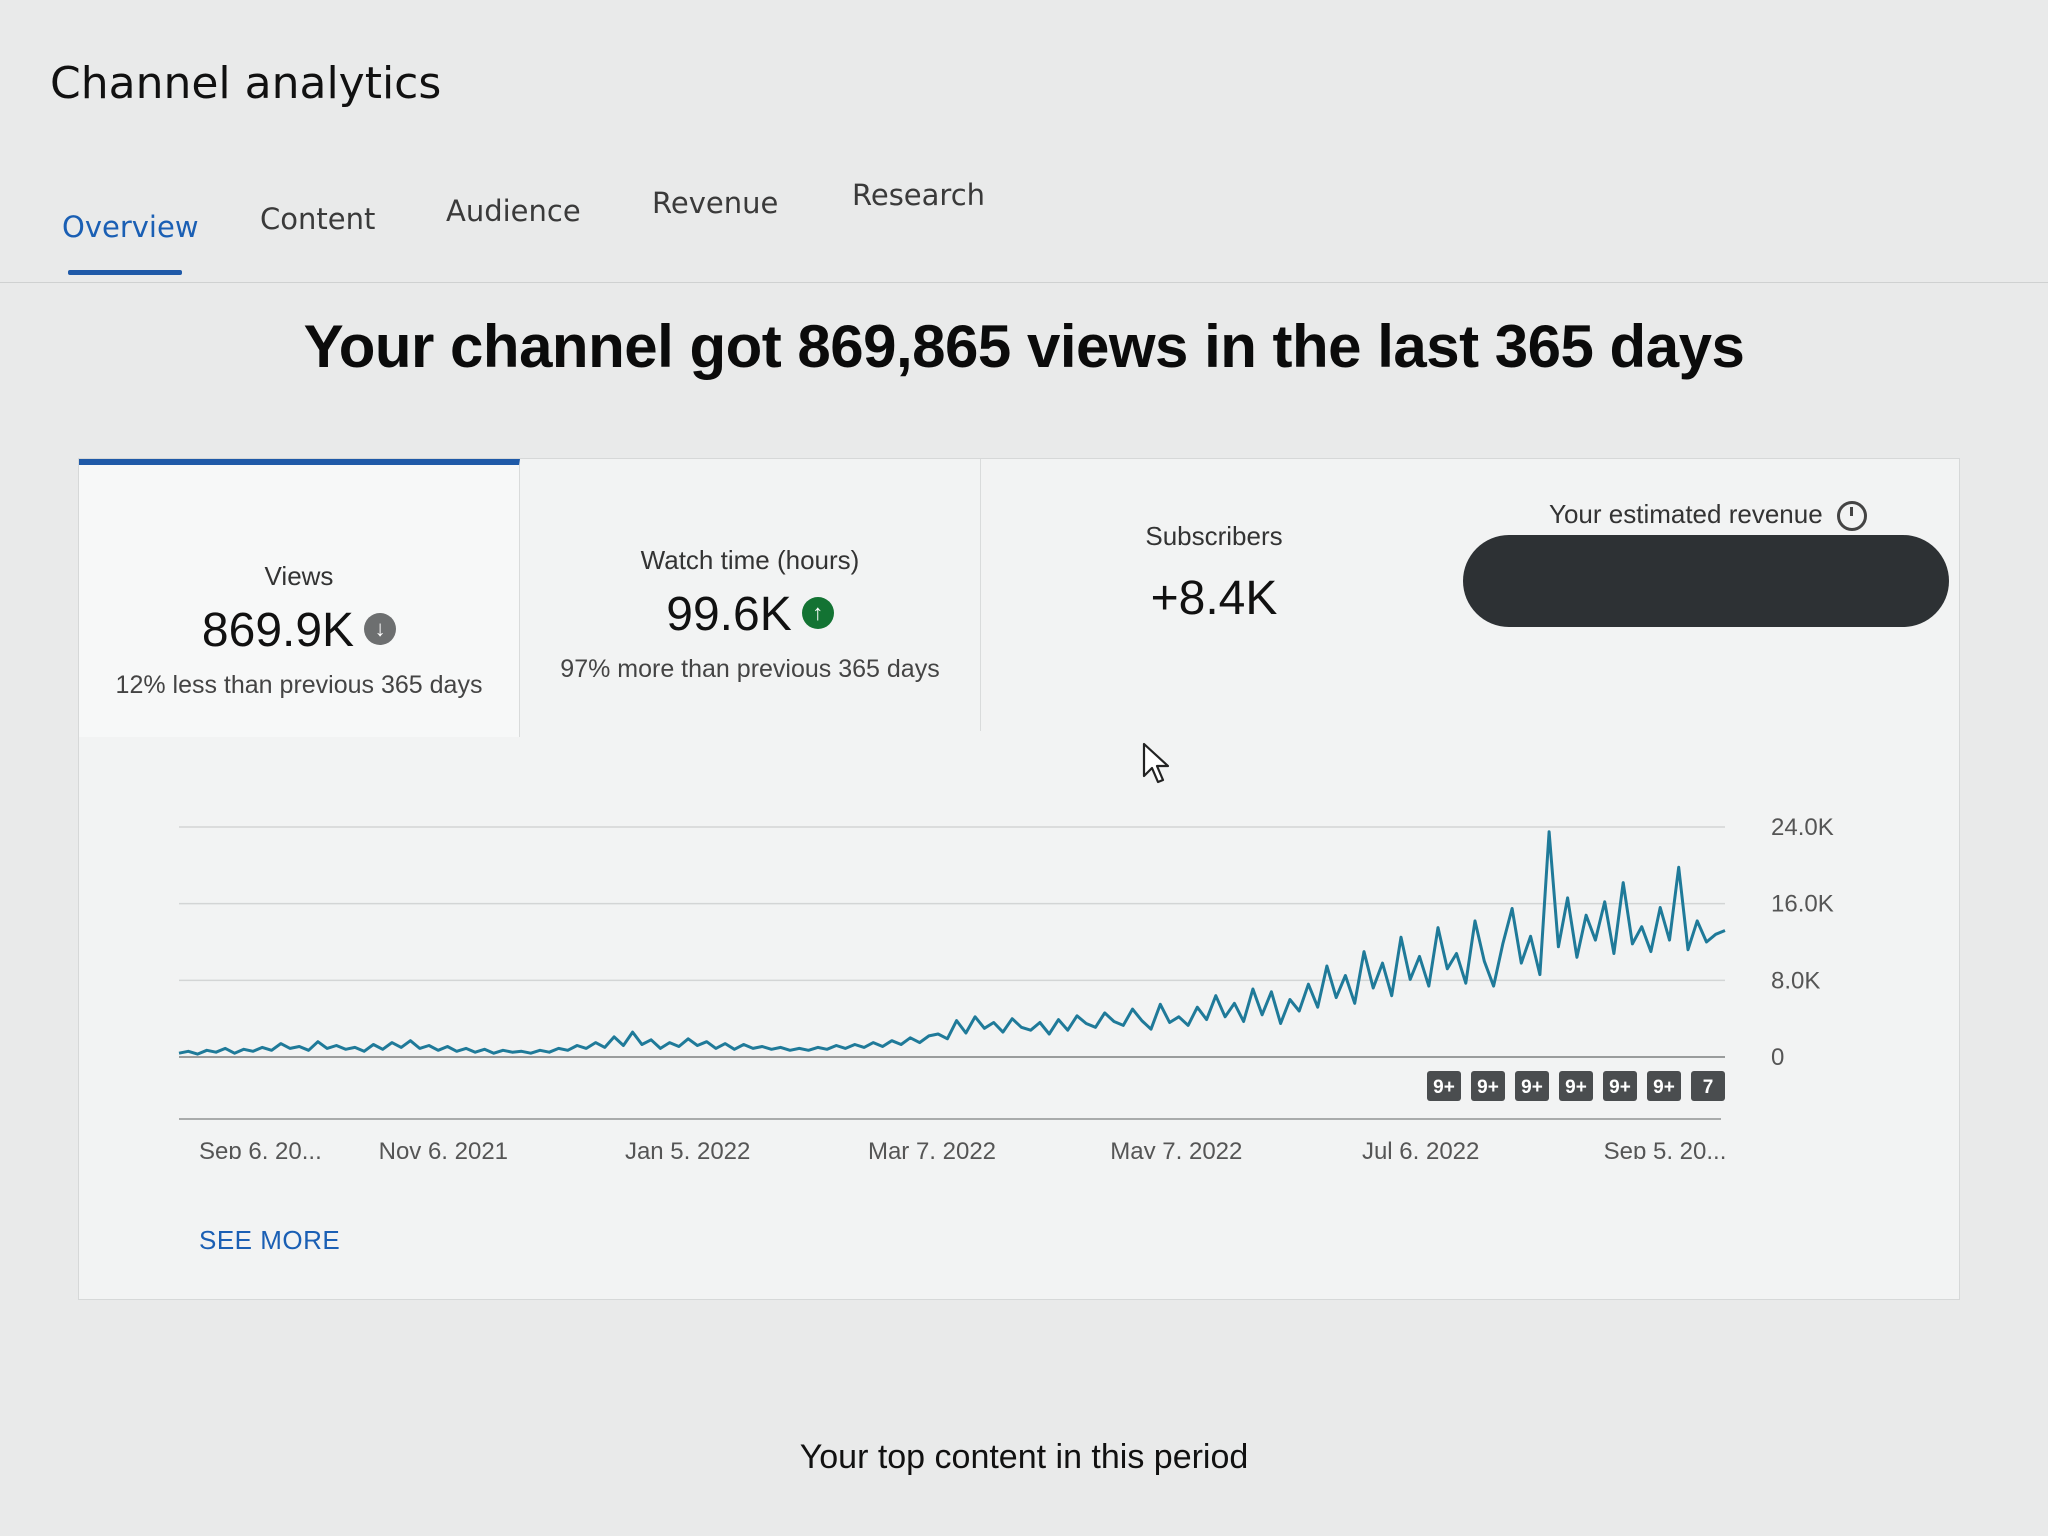  Describe the element at coordinates (246, 83) in the screenshot. I see `page-title: Channel analytics` at that location.